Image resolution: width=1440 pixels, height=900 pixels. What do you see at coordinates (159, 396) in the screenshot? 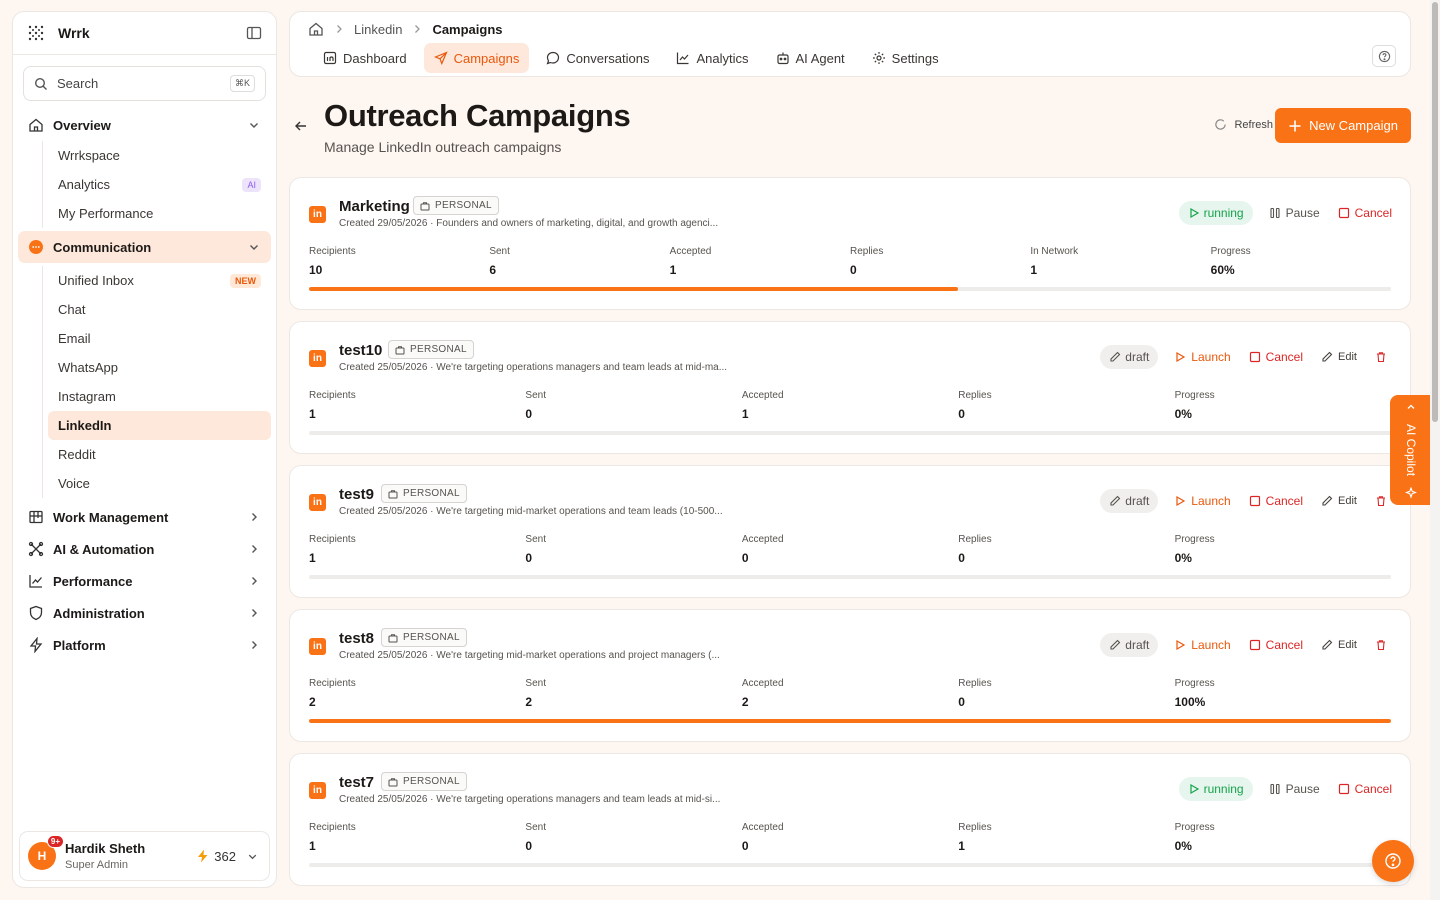
I see `sidebar-item-instagram: Instagram` at bounding box center [159, 396].